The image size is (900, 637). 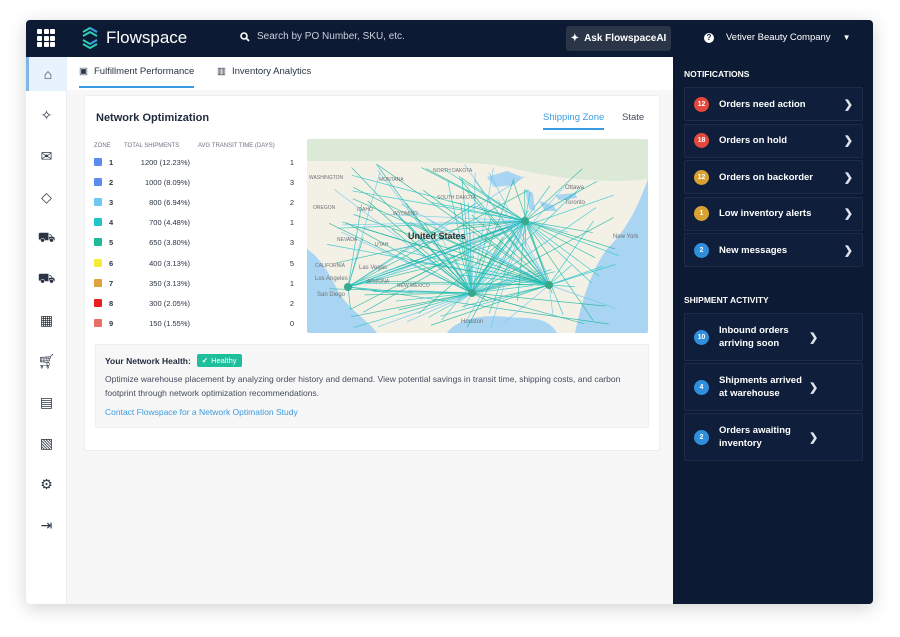 I want to click on sidebar-item-delivery-truck: ⛟, so click(x=46, y=238).